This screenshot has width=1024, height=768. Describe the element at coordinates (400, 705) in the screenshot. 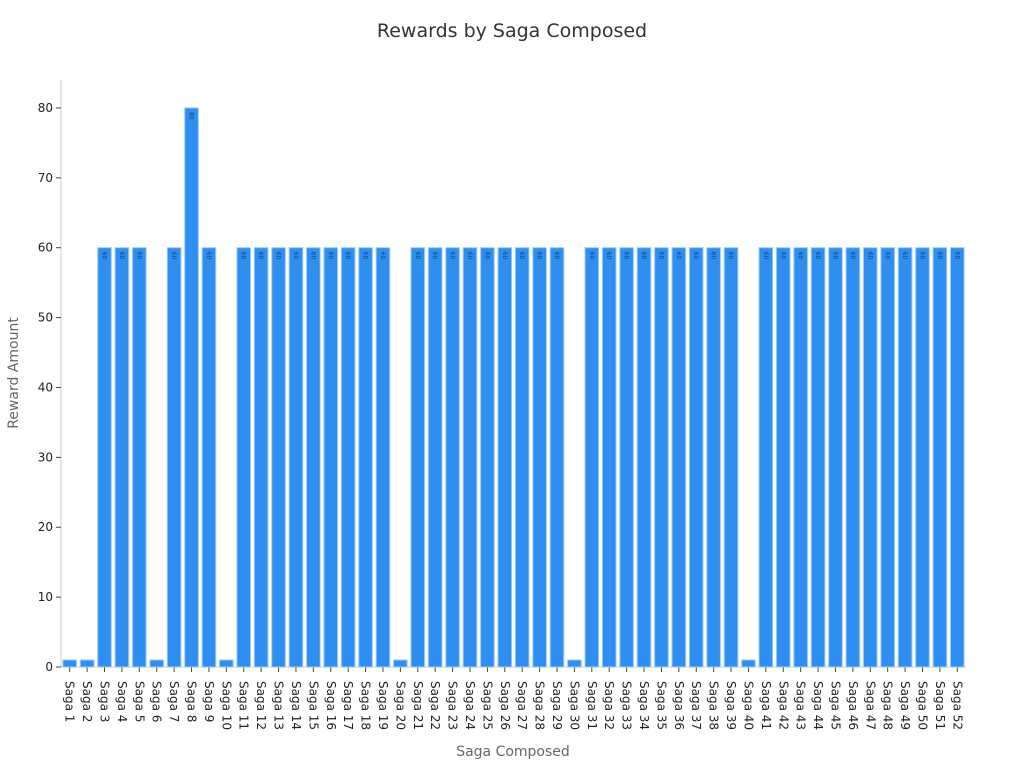

I see `x-tick-label: Saga 20` at that location.